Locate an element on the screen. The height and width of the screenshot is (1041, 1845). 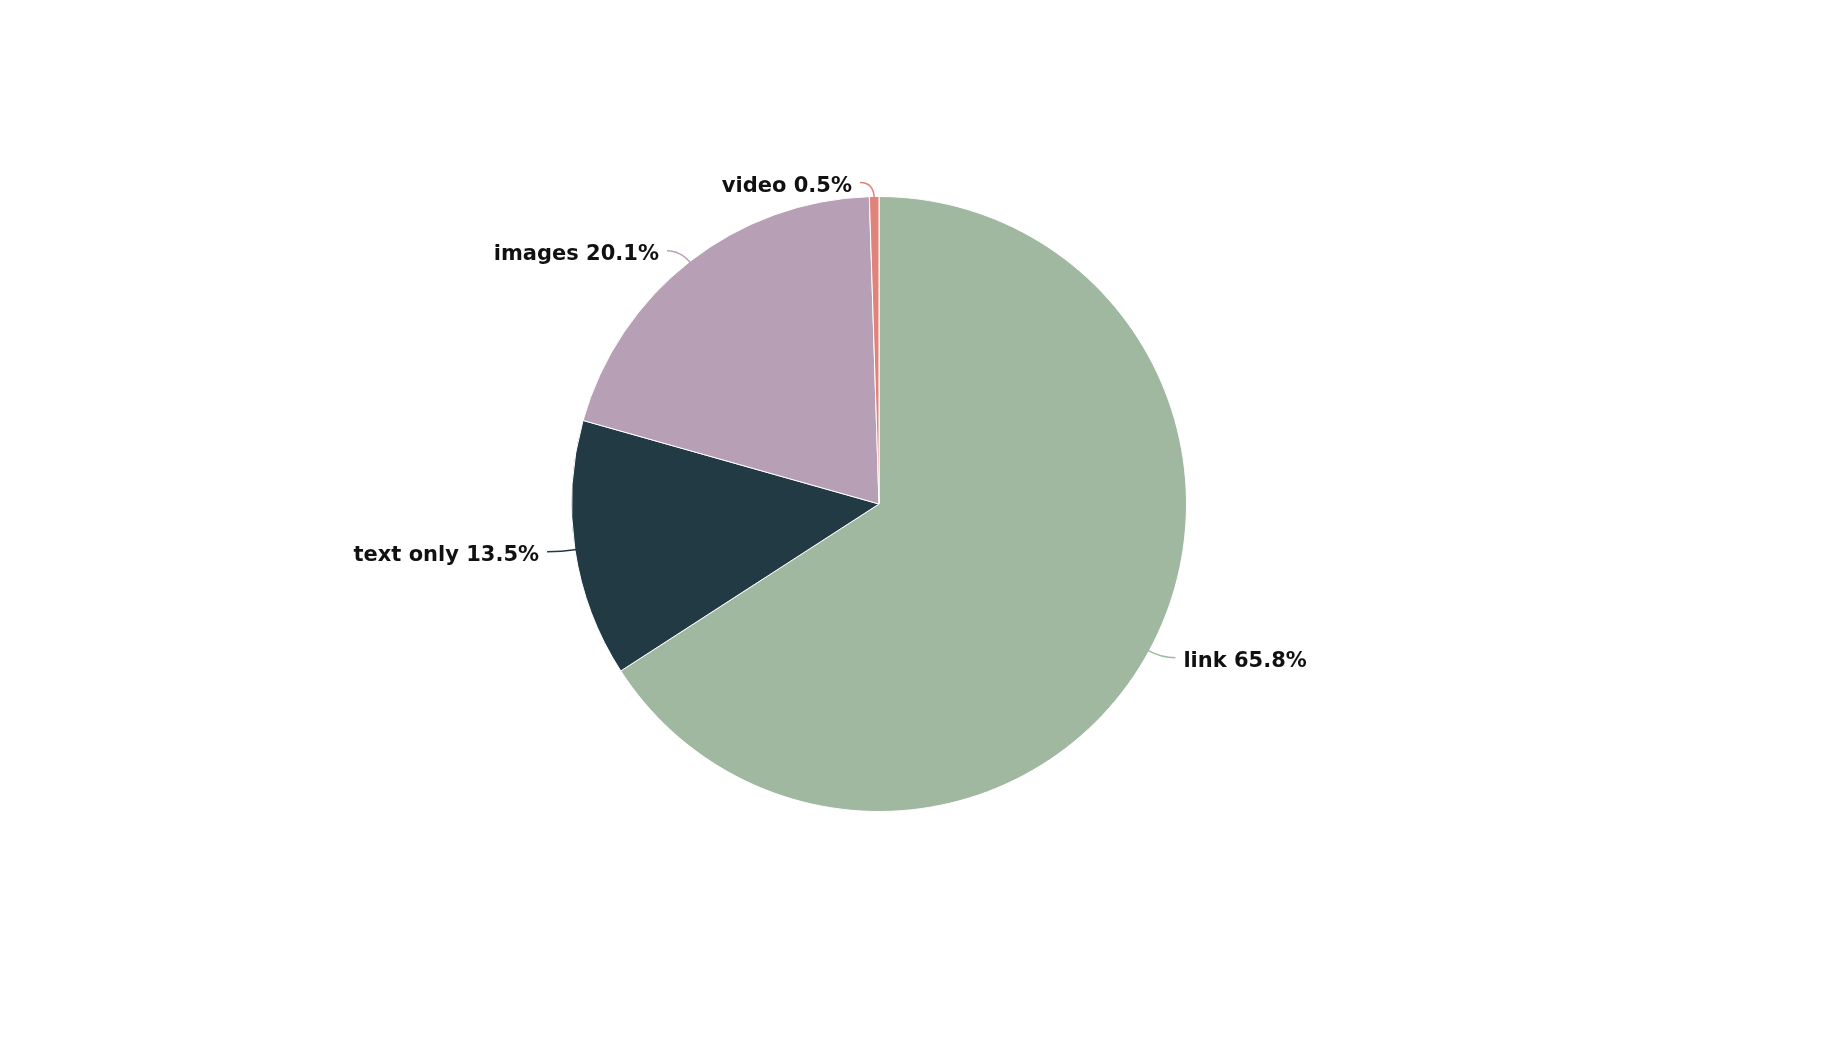
slice-label: link 65.8% is located at coordinates (1245, 660).